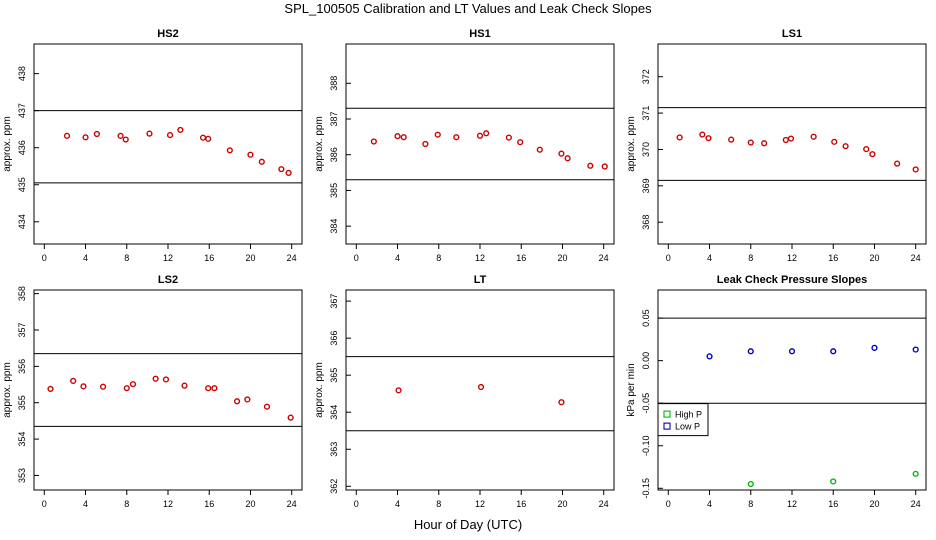  What do you see at coordinates (646, 76) in the screenshot?
I see `y-tick-label: 372` at bounding box center [646, 76].